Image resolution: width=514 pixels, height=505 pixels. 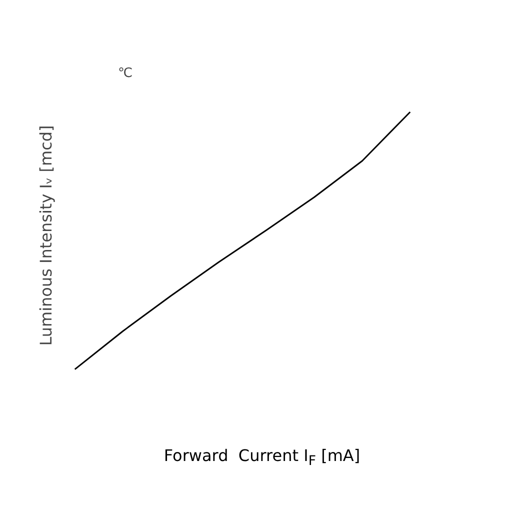 What do you see at coordinates (262, 458) in the screenshot?
I see `x-axis-title: Forward Current I$_{F}$ [mA]` at bounding box center [262, 458].